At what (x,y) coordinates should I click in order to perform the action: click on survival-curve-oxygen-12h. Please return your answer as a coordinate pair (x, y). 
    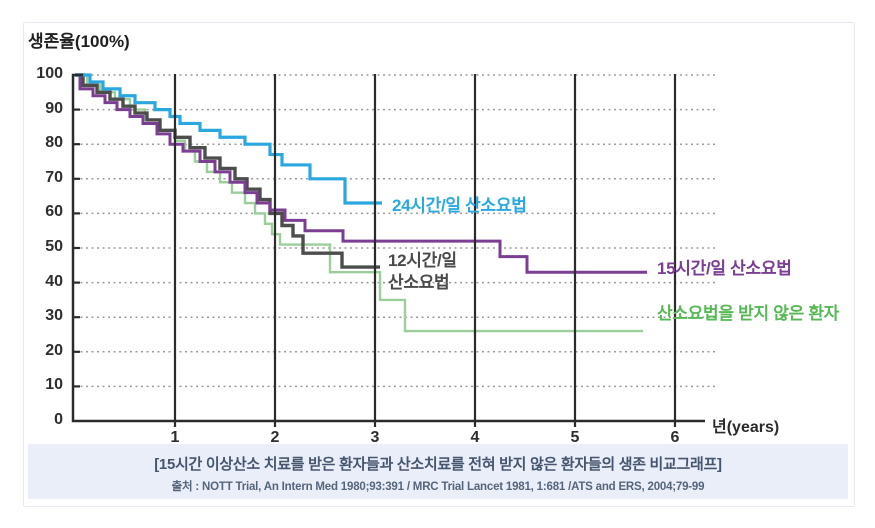
    Looking at the image, I should click on (227, 171).